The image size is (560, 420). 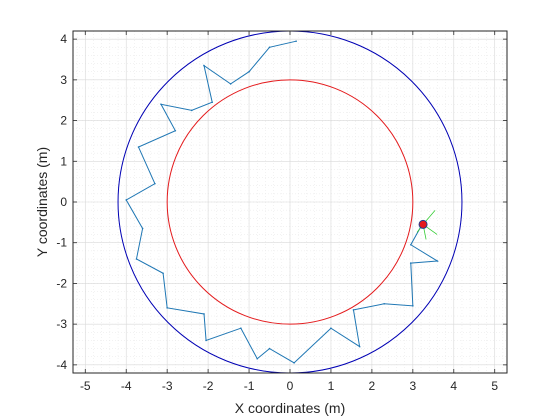 I want to click on robot-marker, so click(x=423, y=224).